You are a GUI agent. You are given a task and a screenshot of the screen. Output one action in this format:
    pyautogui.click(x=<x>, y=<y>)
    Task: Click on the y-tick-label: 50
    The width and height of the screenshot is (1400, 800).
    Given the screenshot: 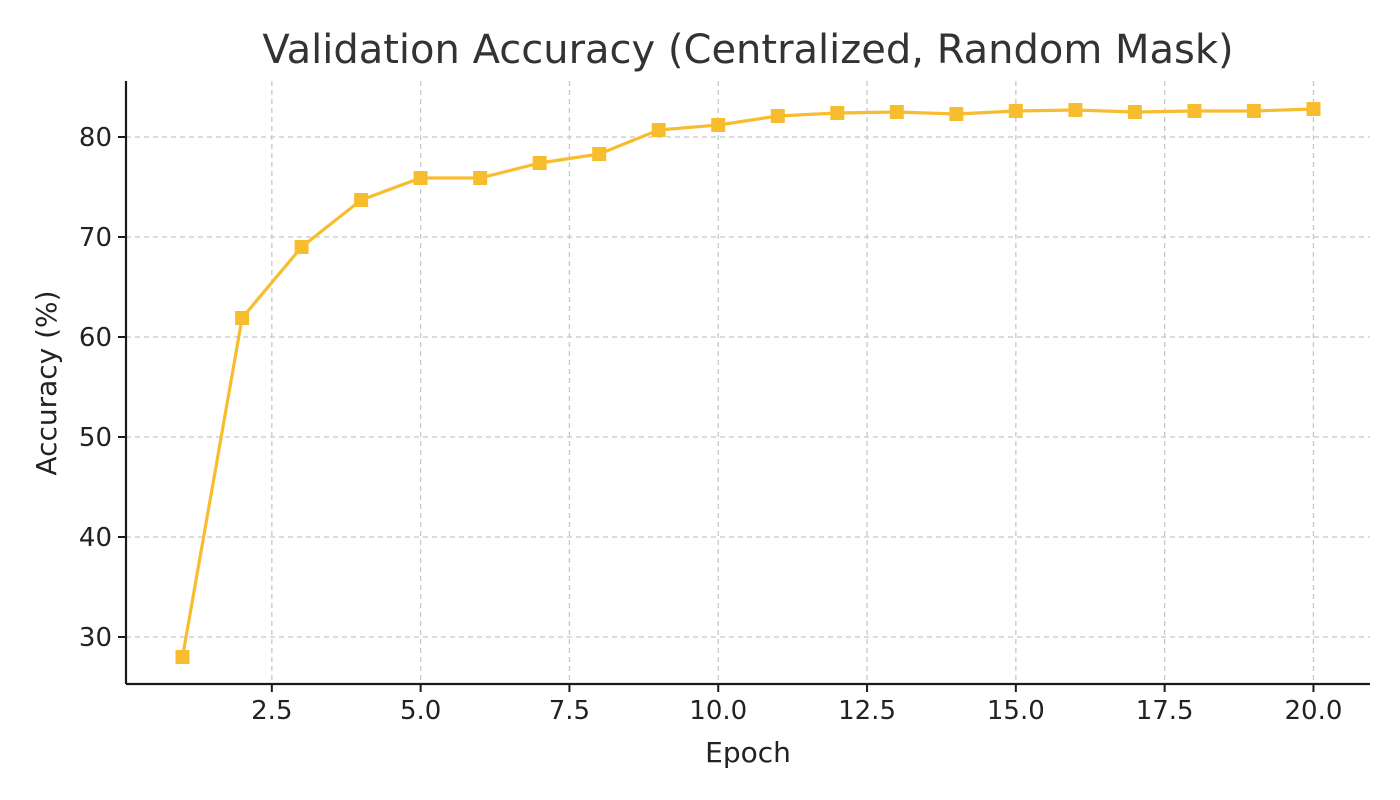 What is the action you would take?
    pyautogui.click(x=95, y=438)
    